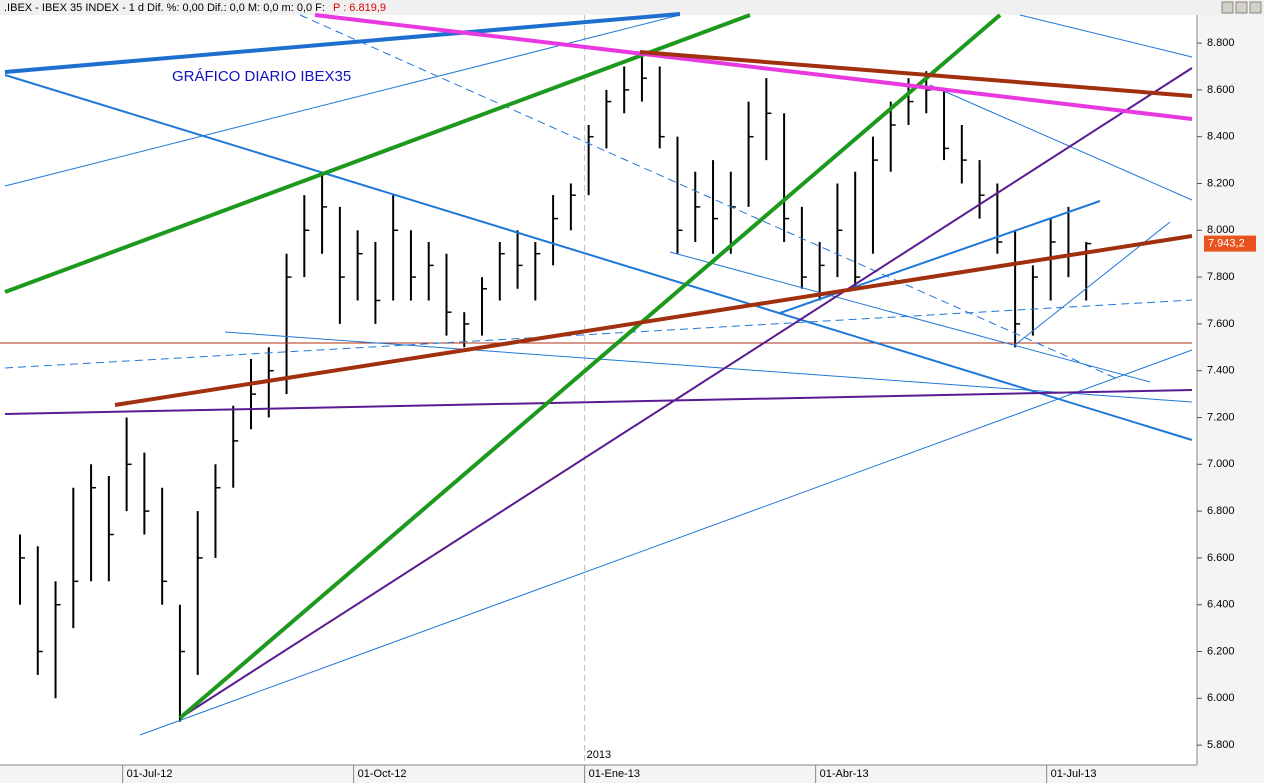 The image size is (1264, 783). I want to click on year-label: 2013, so click(599, 755).